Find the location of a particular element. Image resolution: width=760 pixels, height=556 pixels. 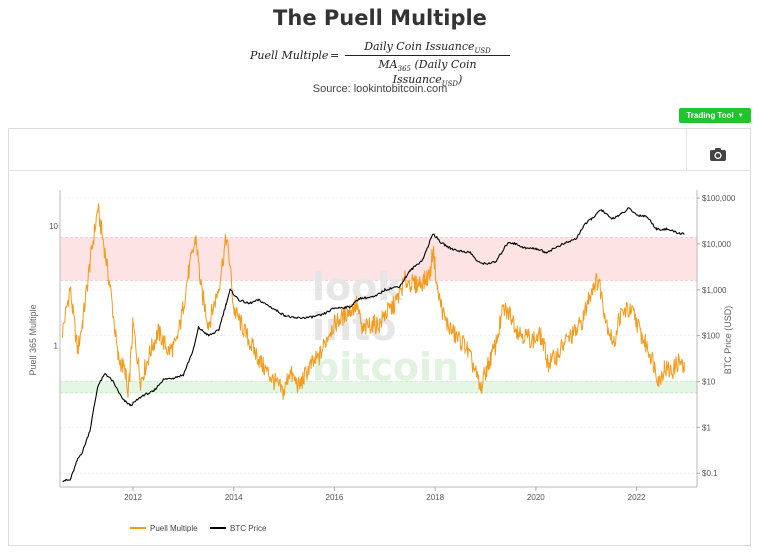

chart-toolbar-divider is located at coordinates (379, 170).